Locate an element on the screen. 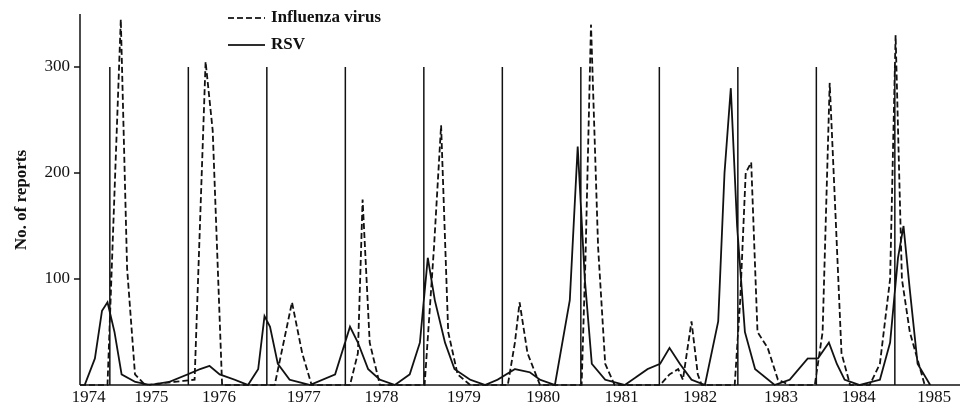 This screenshot has width=968, height=410. x-tick-label: 1975 is located at coordinates (151, 396).